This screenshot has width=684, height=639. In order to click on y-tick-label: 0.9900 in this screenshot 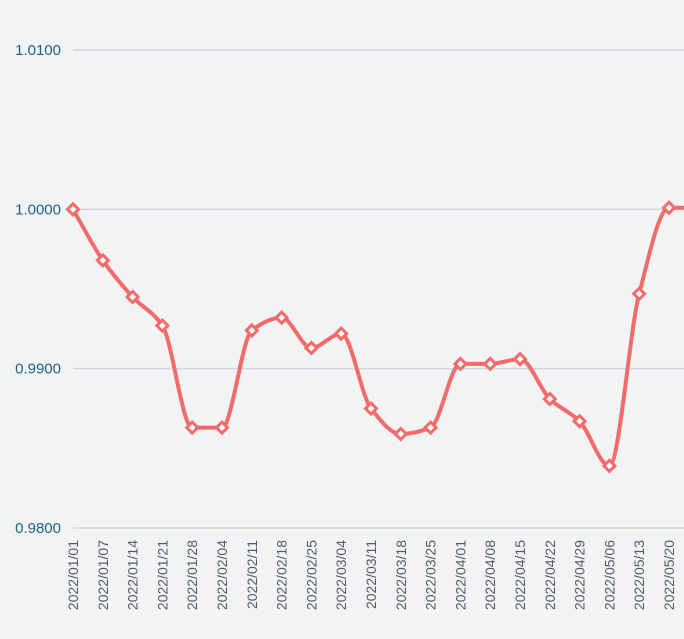, I will do `click(38, 369)`.